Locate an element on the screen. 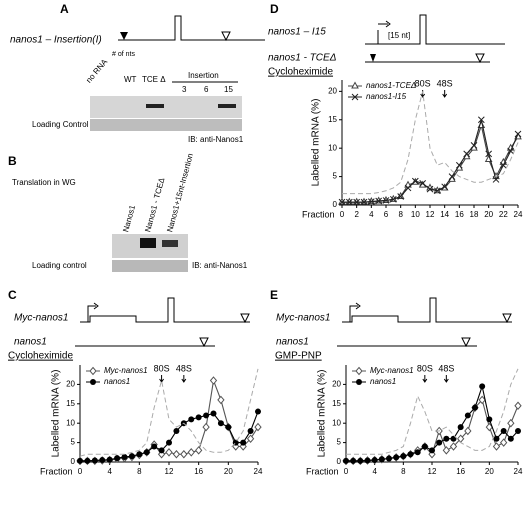  size-label: 3 is located at coordinates (184, 89).